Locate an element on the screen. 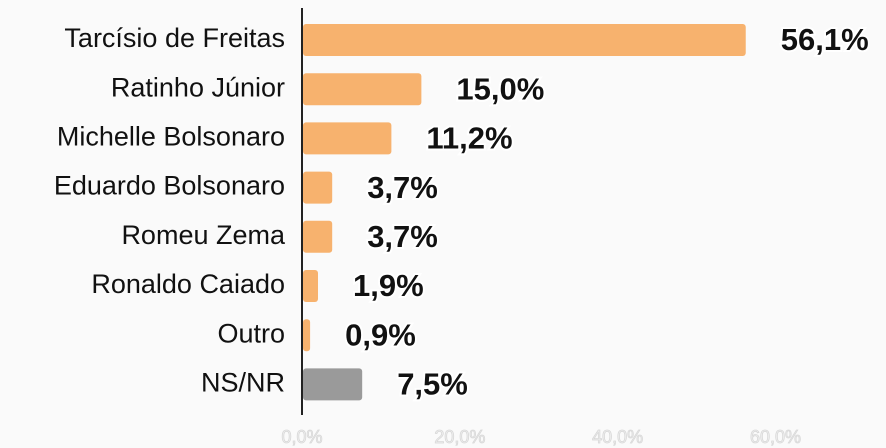  value-label: 7,5% is located at coordinates (432, 384).